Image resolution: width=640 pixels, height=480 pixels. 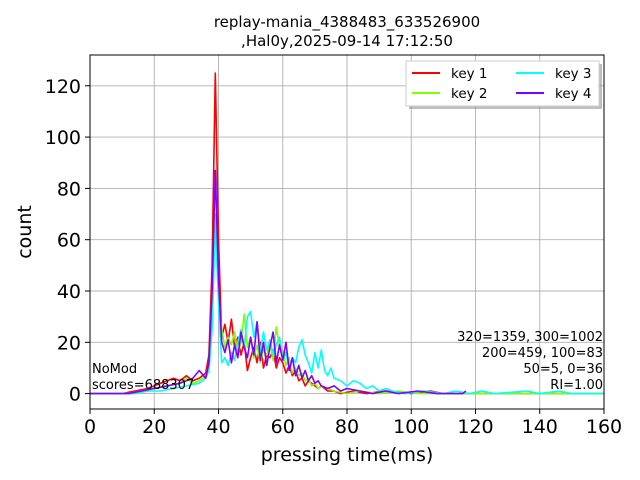 What do you see at coordinates (69, 292) in the screenshot?
I see `y-tick-label: 40` at bounding box center [69, 292].